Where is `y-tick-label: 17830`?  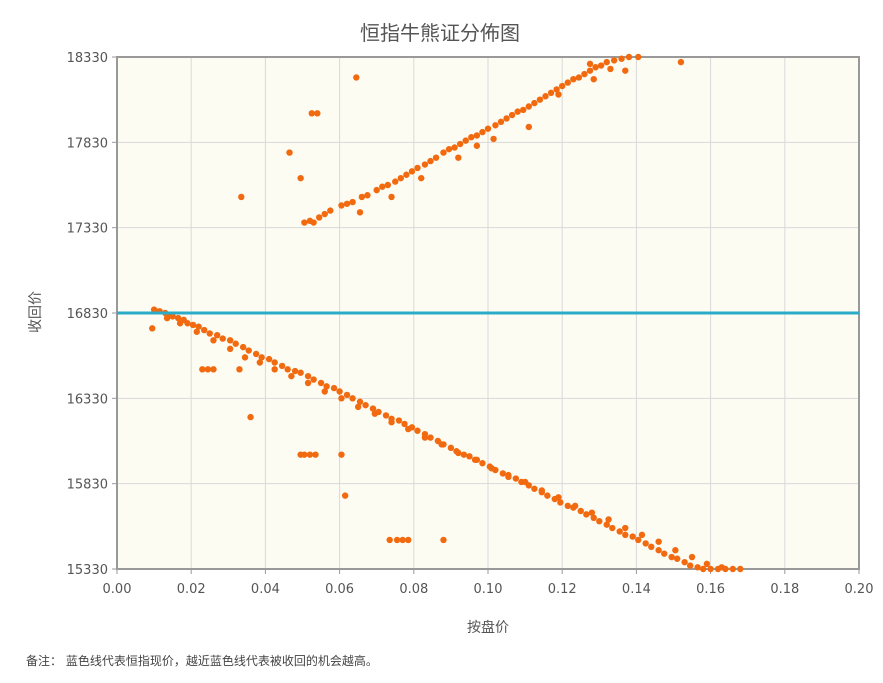 y-tick-label: 17830 is located at coordinates (87, 143).